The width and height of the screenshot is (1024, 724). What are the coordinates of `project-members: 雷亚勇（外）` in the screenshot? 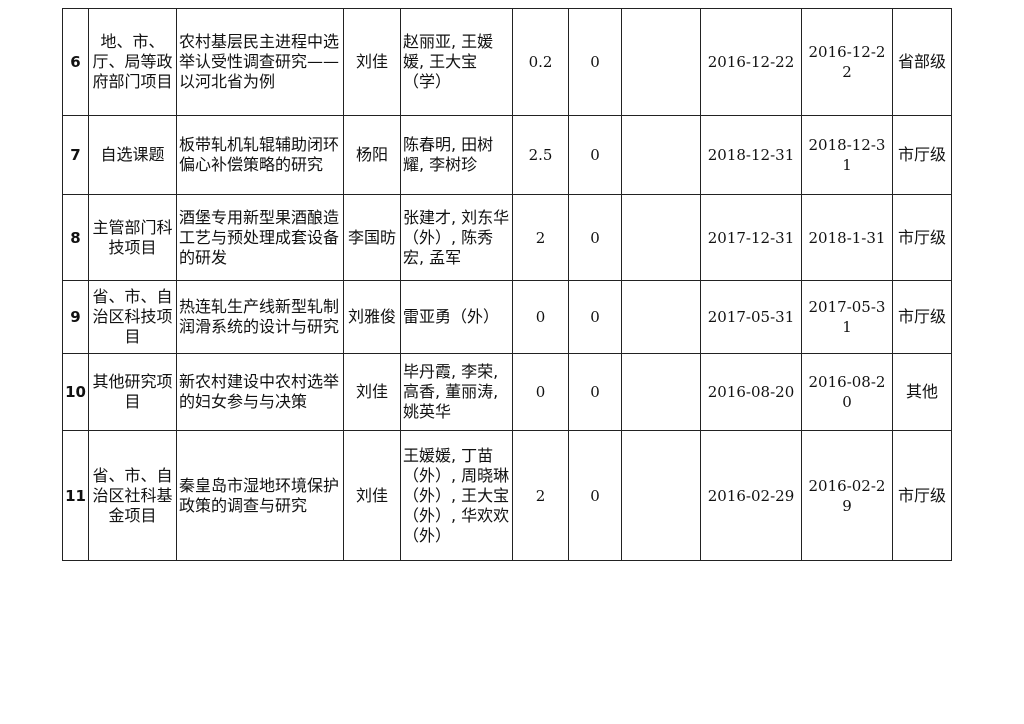 It's located at (456, 317).